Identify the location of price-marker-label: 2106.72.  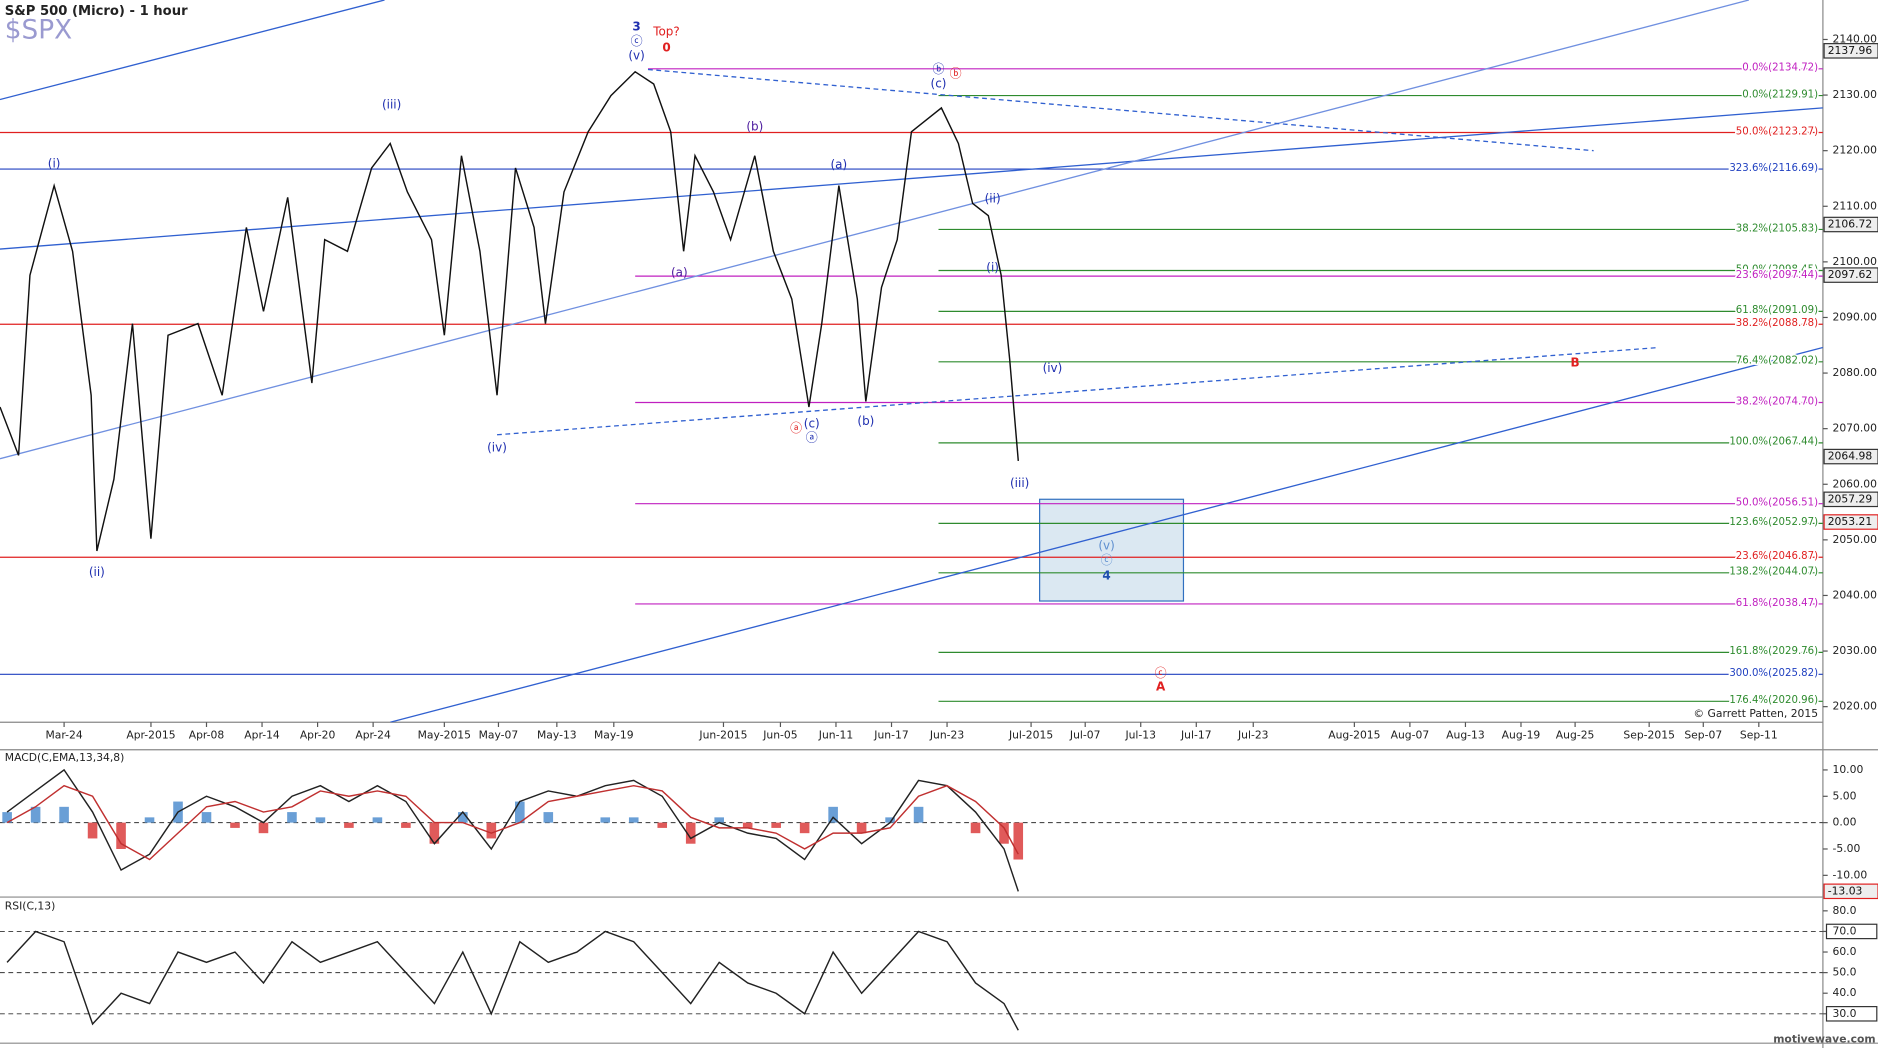
(1850, 224).